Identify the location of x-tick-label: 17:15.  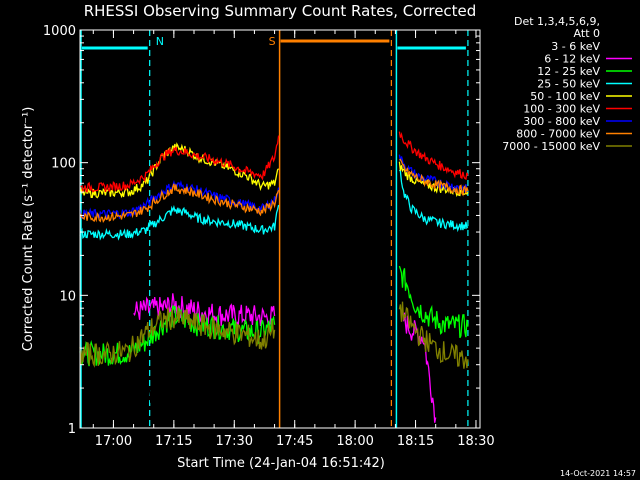
(173, 441).